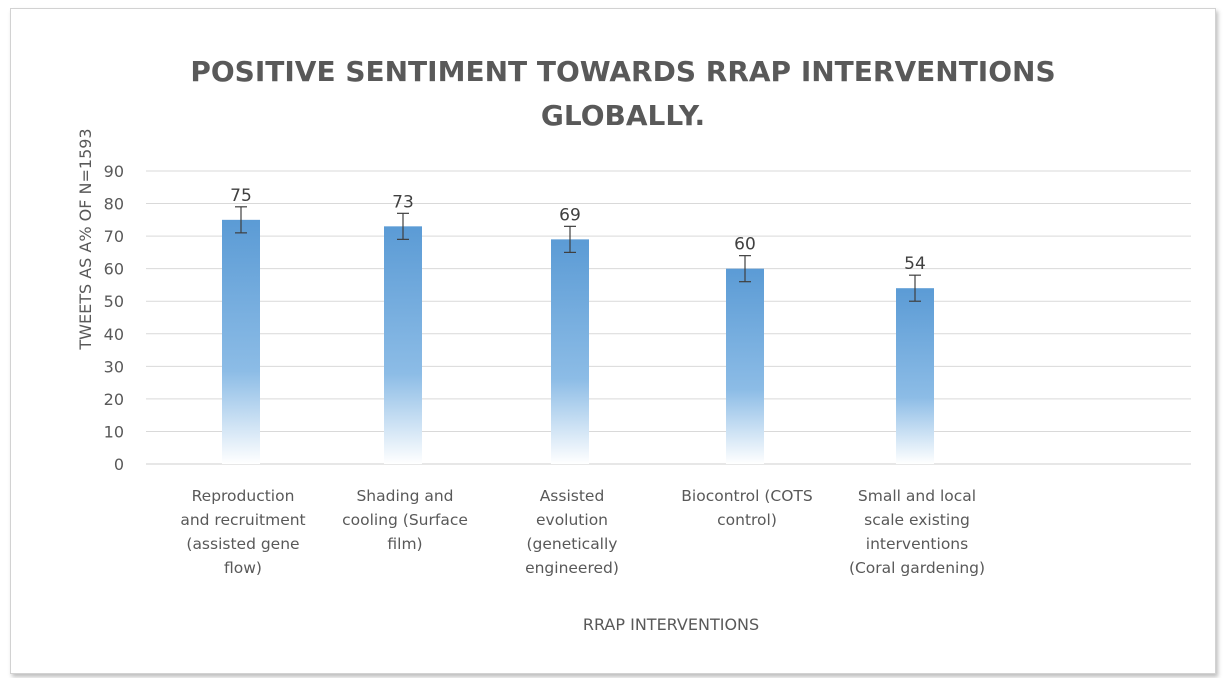 The image size is (1223, 678). I want to click on y-axis-label: TWEETS AS A% OF N=1593, so click(85, 239).